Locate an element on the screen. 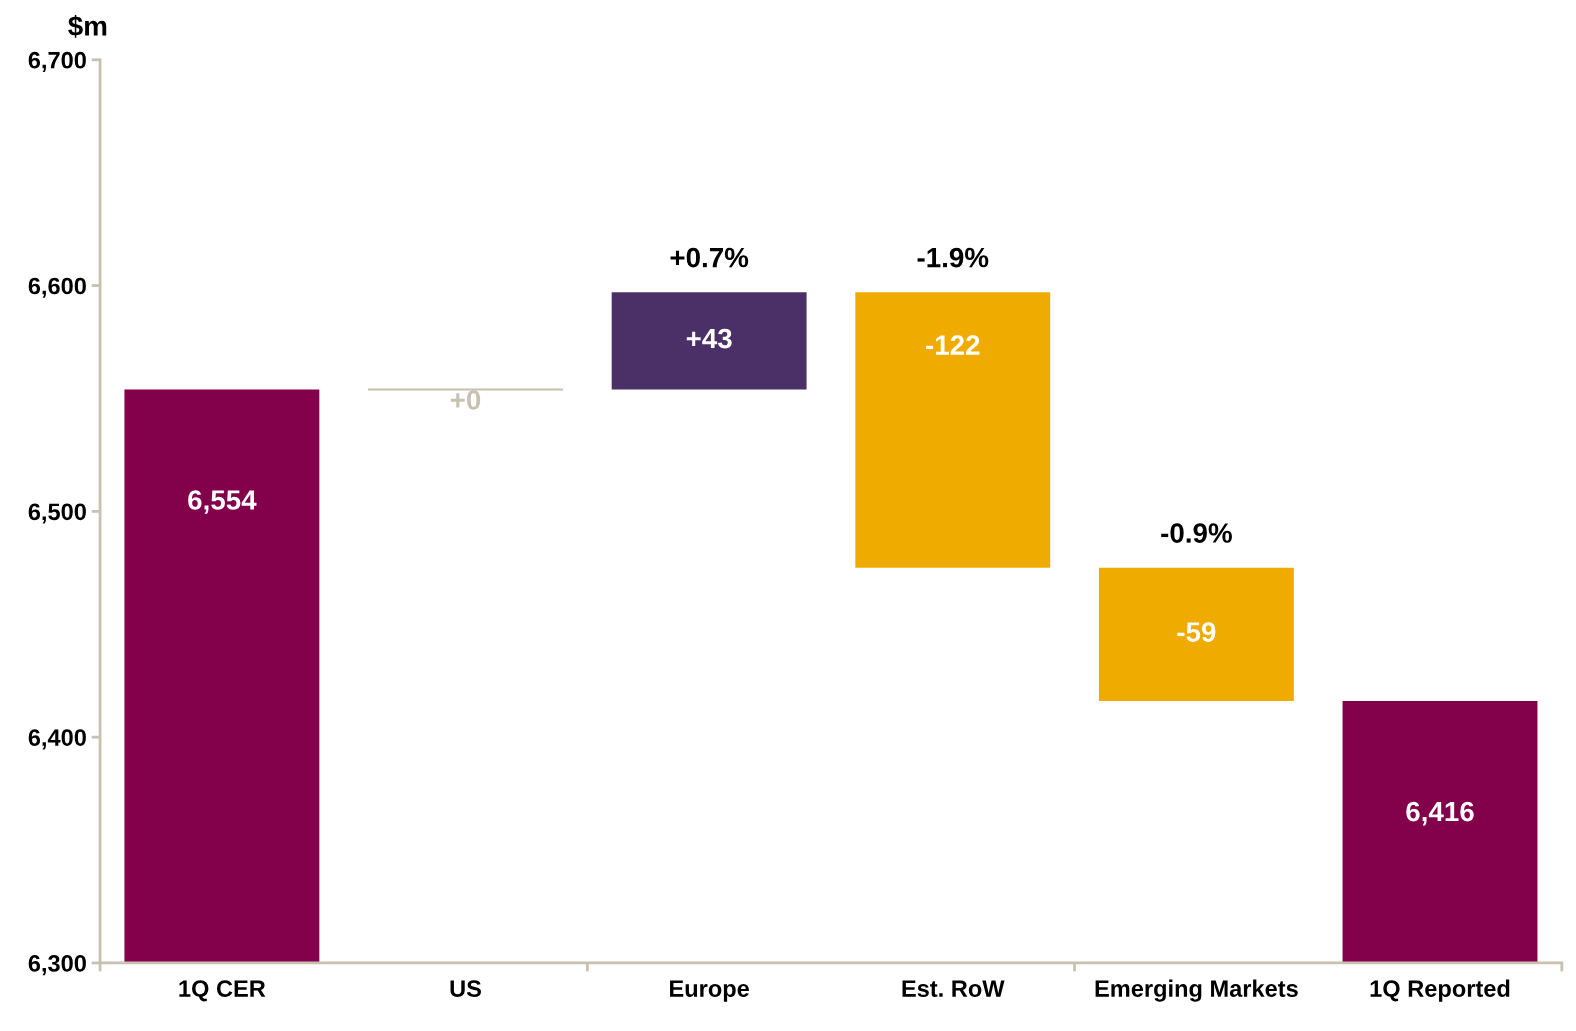 The width and height of the screenshot is (1576, 1031). y-tick-label: 6,700 is located at coordinates (57, 62).